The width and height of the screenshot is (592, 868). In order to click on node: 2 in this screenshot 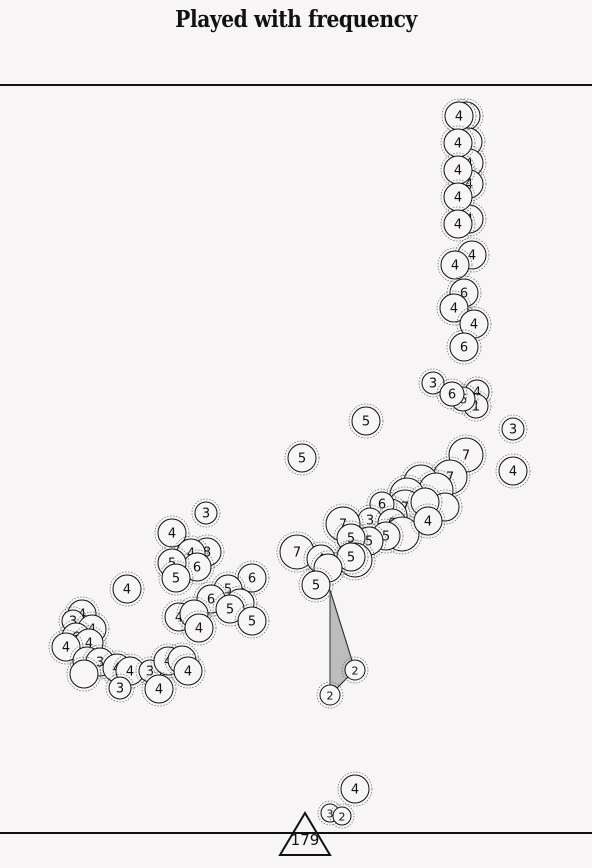, I will do `click(355, 670)`.